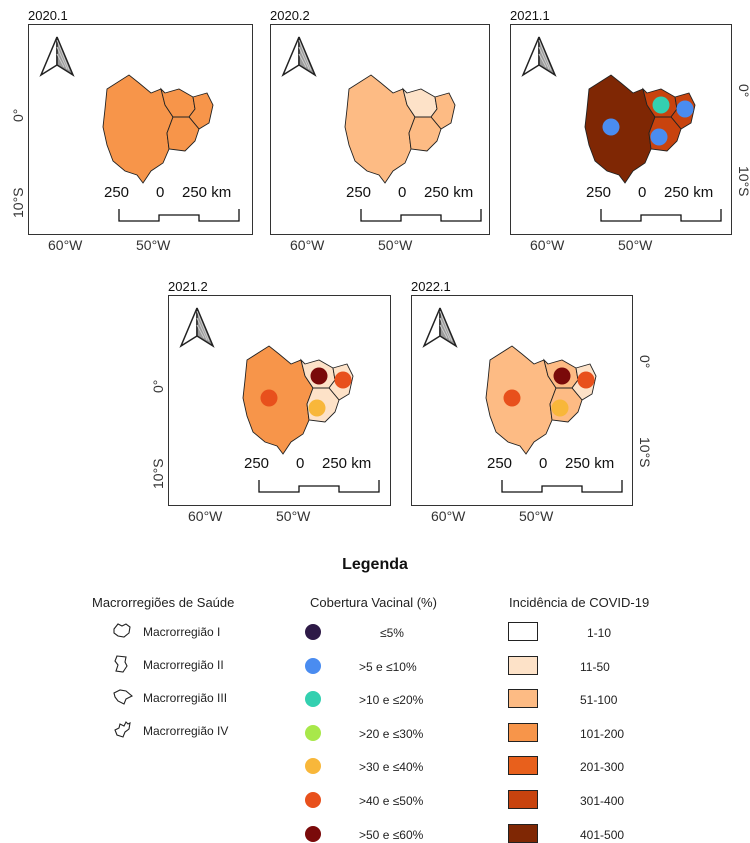  What do you see at coordinates (595, 666) in the screenshot?
I see `incidence-legend-label: 11-50` at bounding box center [595, 666].